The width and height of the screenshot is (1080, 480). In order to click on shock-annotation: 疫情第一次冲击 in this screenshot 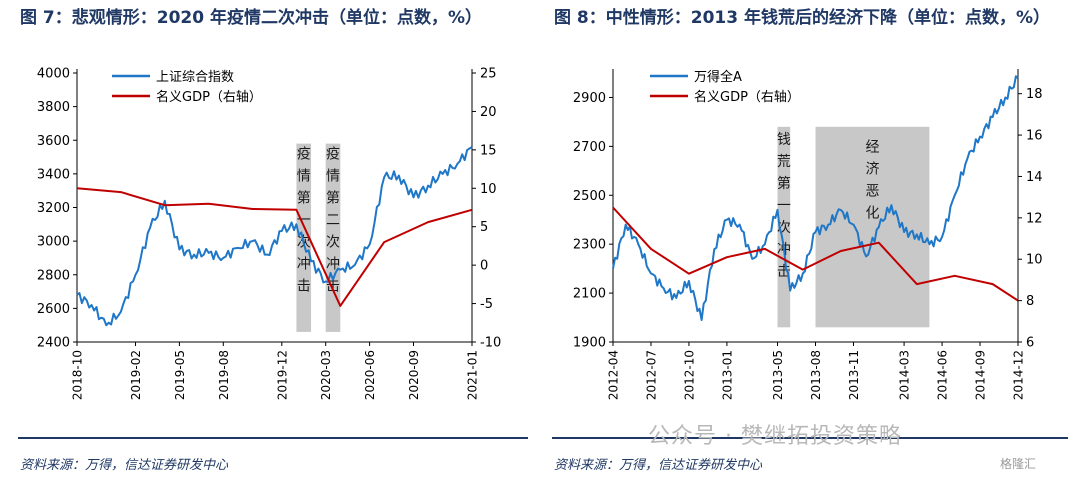, I will do `click(304, 221)`.